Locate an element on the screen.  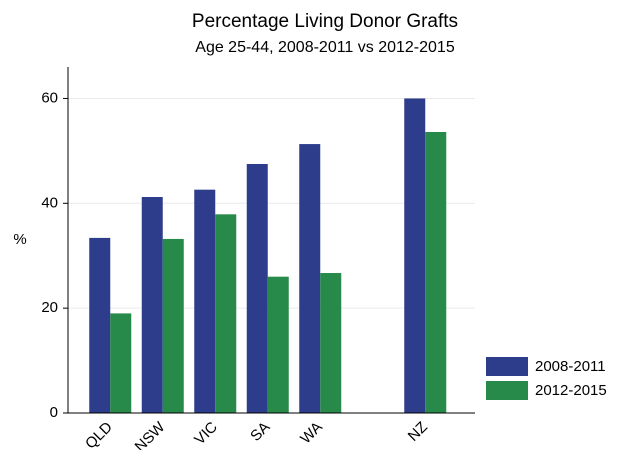
chart-title: Percentage Living Donor Grafts is located at coordinates (325, 21).